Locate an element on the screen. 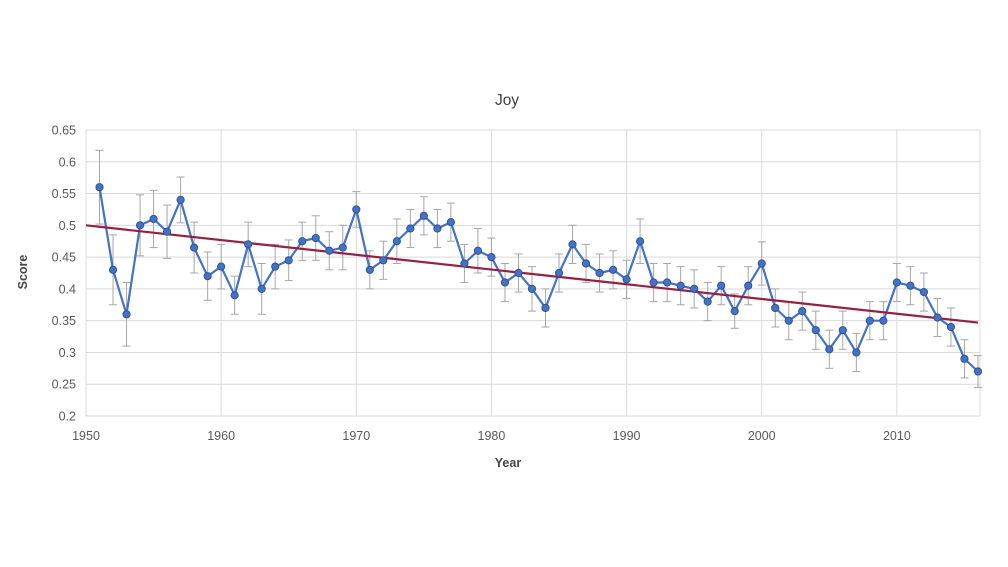  y-tick-label: 0.4 is located at coordinates (67, 289).